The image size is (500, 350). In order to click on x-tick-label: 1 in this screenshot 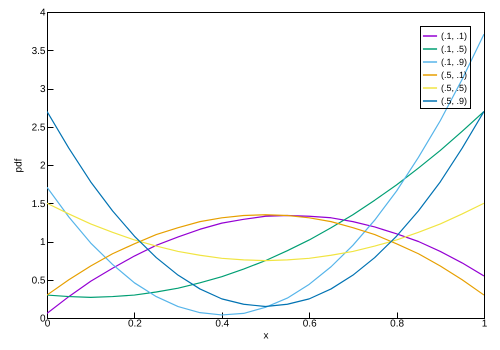, I will do `click(485, 324)`.